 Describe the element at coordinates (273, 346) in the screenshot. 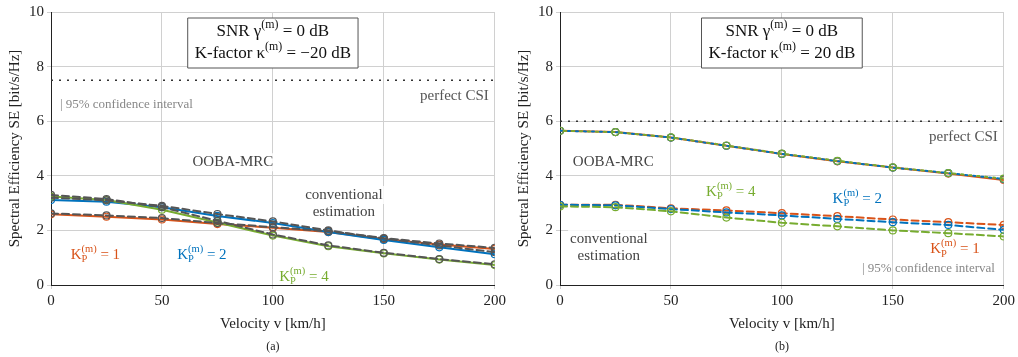

I see `text: (a)` at that location.